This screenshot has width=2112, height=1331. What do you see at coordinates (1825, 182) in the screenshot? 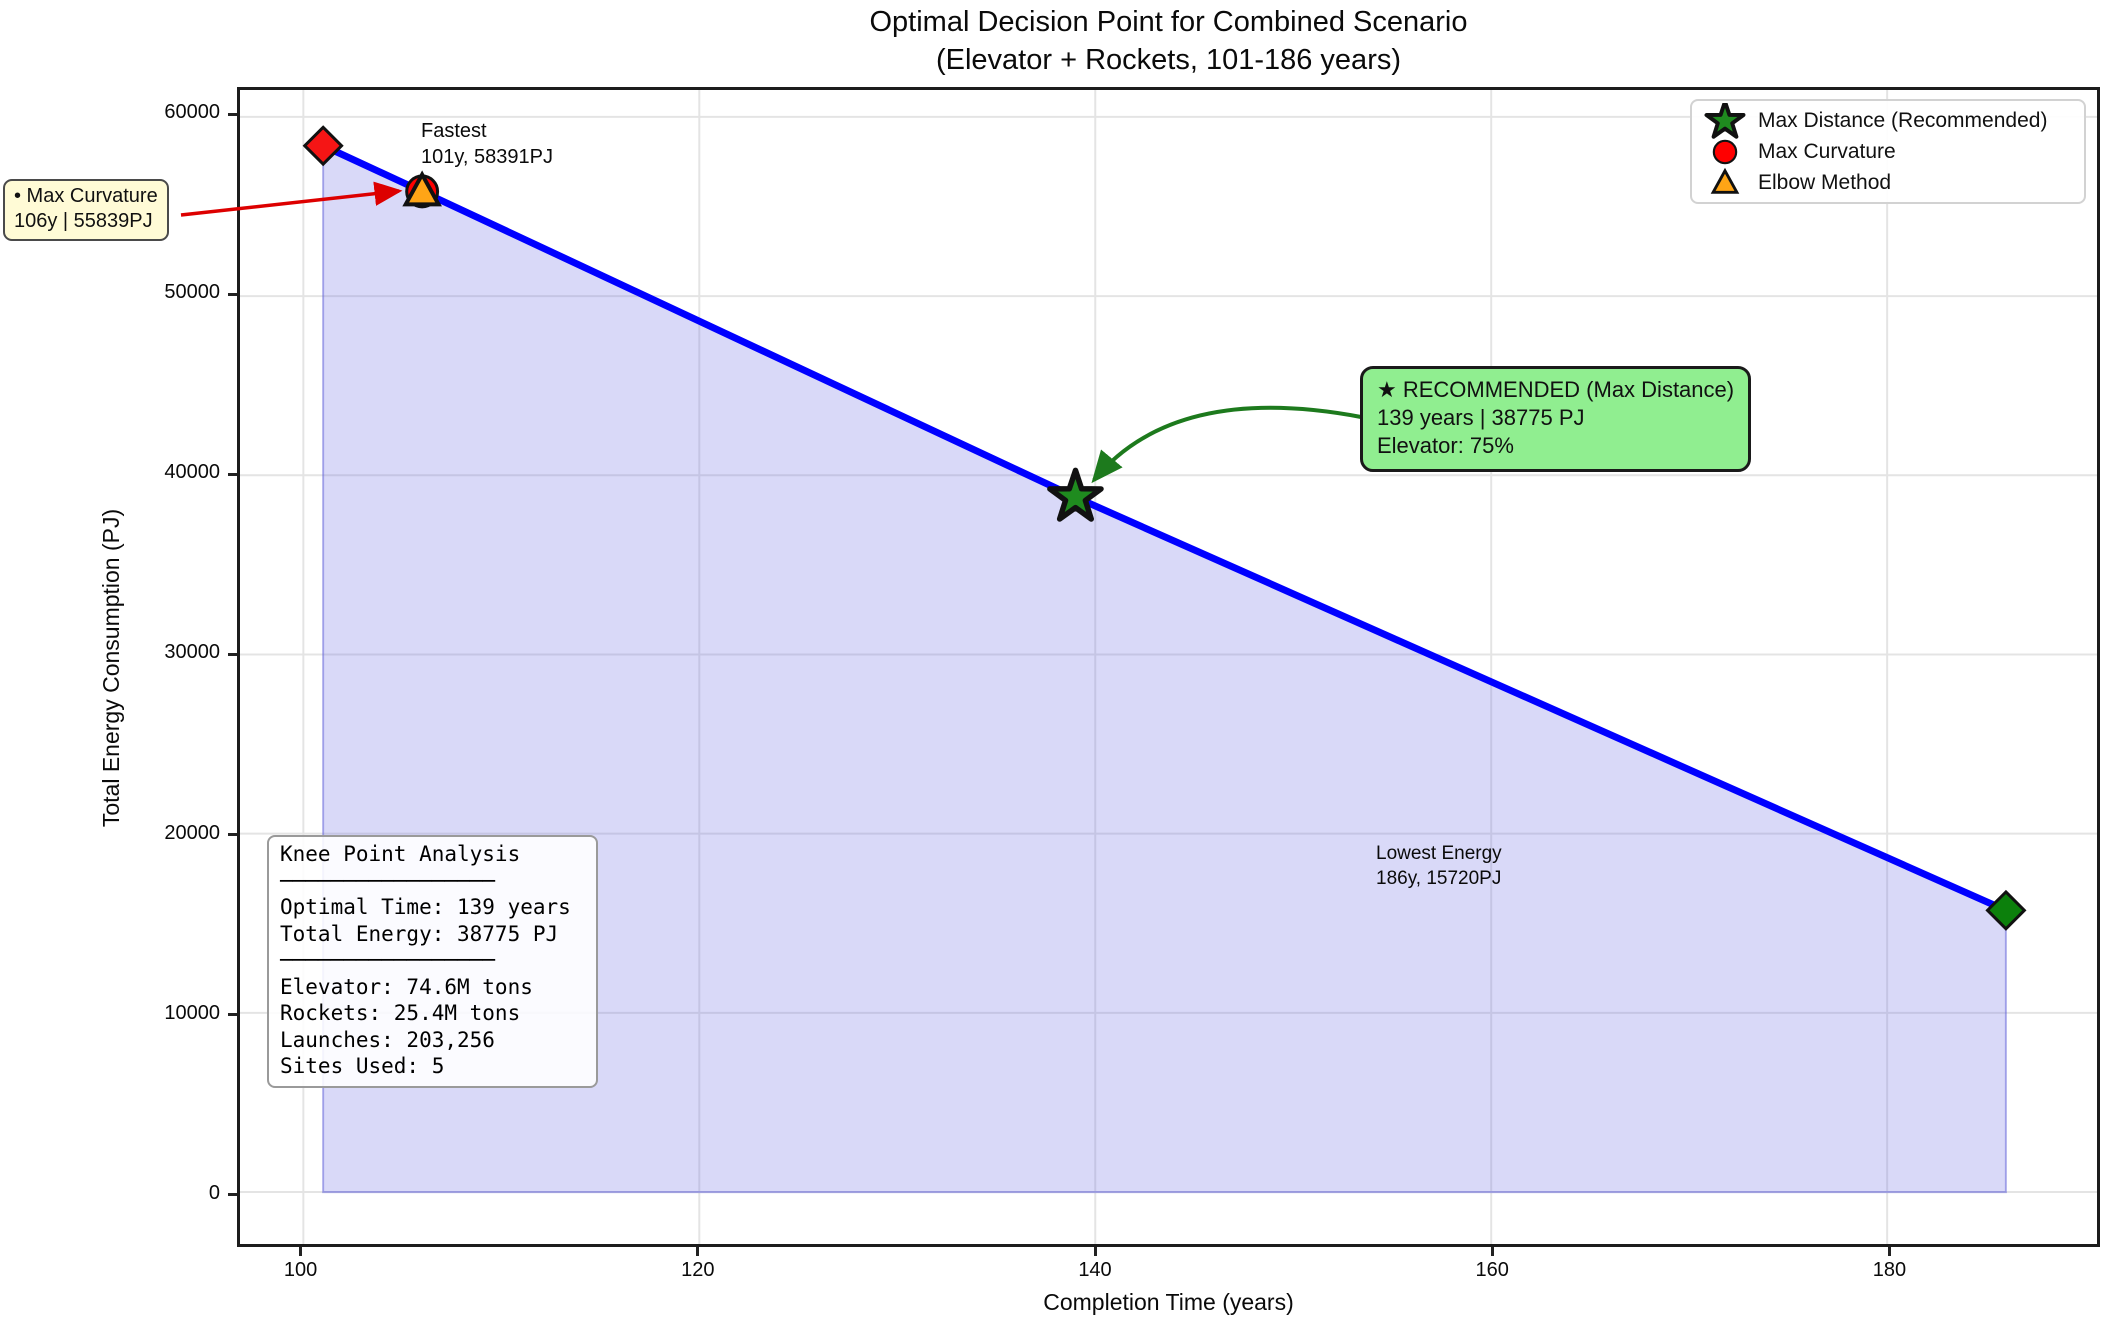
I see `legend-item-label: Elbow Method` at bounding box center [1825, 182].